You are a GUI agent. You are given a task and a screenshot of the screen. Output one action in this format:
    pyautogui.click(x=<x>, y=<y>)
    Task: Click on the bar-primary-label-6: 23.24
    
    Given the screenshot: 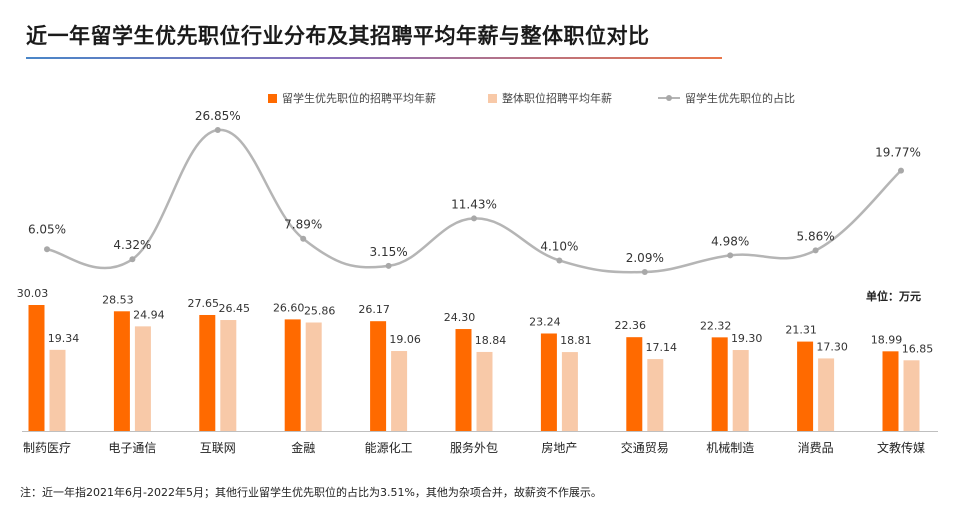 What is the action you would take?
    pyautogui.click(x=545, y=321)
    